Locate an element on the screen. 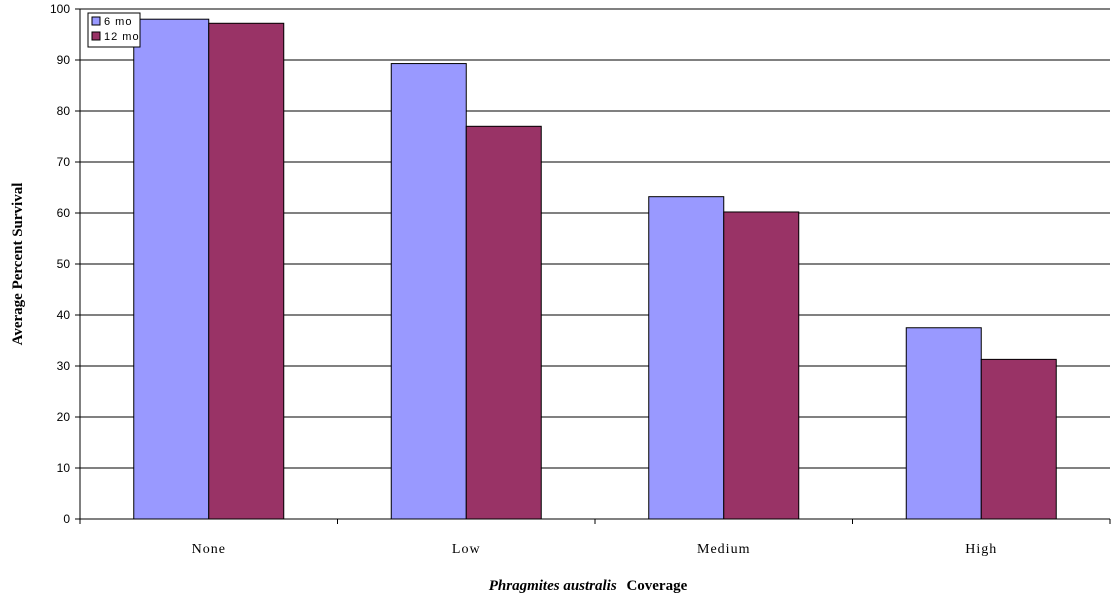  bar-12-mo-low is located at coordinates (503, 322).